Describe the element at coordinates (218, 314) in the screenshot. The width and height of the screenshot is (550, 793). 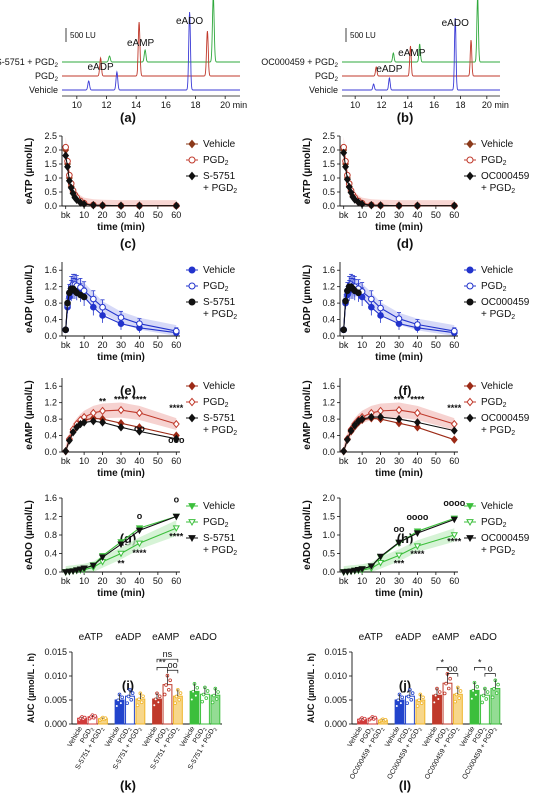
I see `text-part: + PGD` at that location.